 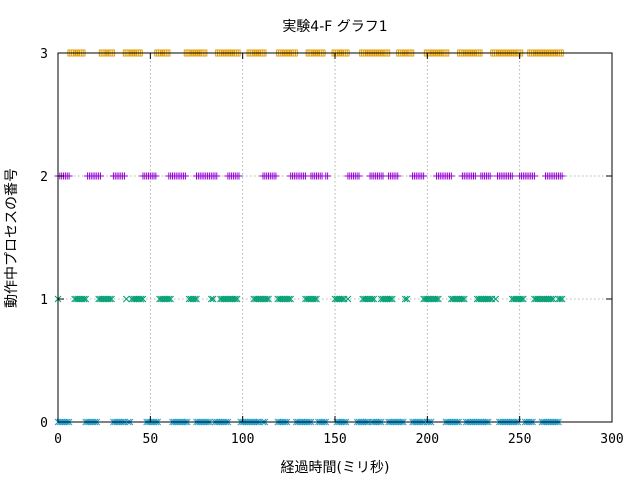 What do you see at coordinates (44, 300) in the screenshot?
I see `y-tick-label: 1` at bounding box center [44, 300].